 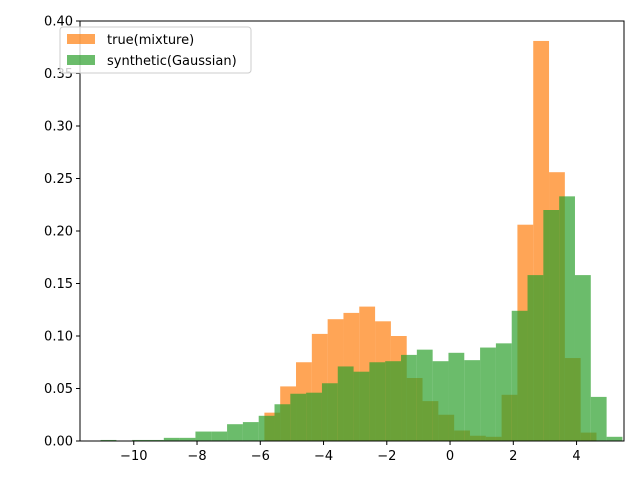 I want to click on x-tick-label: −6, so click(x=260, y=456).